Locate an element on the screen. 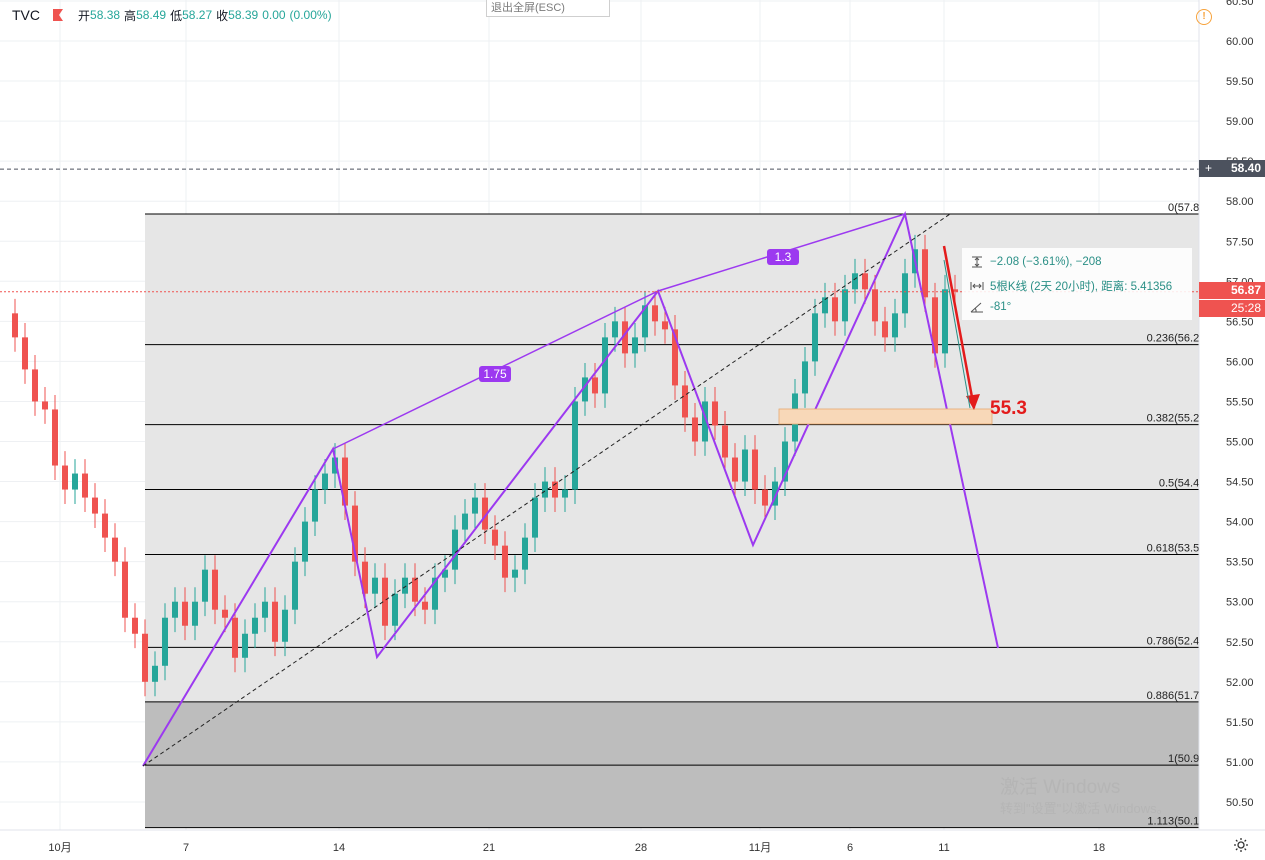 This screenshot has height=860, width=1265. exit-fullscreen-button: 退出全屏(ESC) is located at coordinates (548, 8).